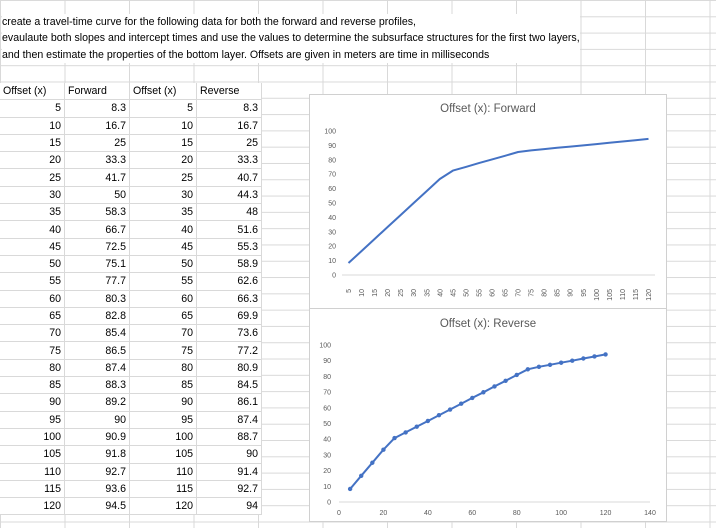 This screenshot has height=528, width=716. Describe the element at coordinates (163, 472) in the screenshot. I see `cell-offset-reverse: 110` at that location.